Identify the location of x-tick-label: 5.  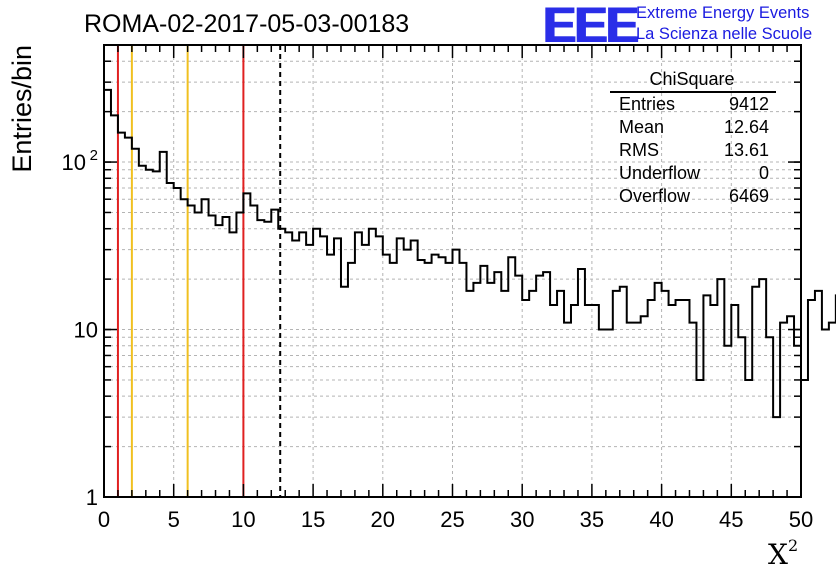
(174, 519).